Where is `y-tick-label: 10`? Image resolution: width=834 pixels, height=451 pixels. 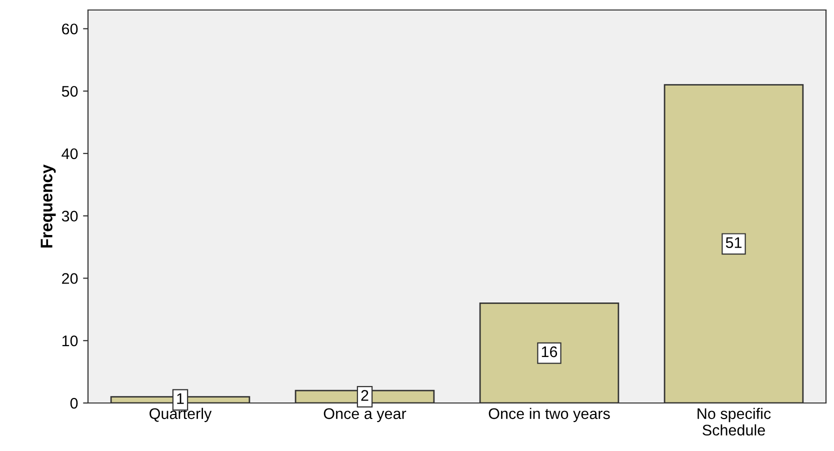
y-tick-label: 10 is located at coordinates (70, 340).